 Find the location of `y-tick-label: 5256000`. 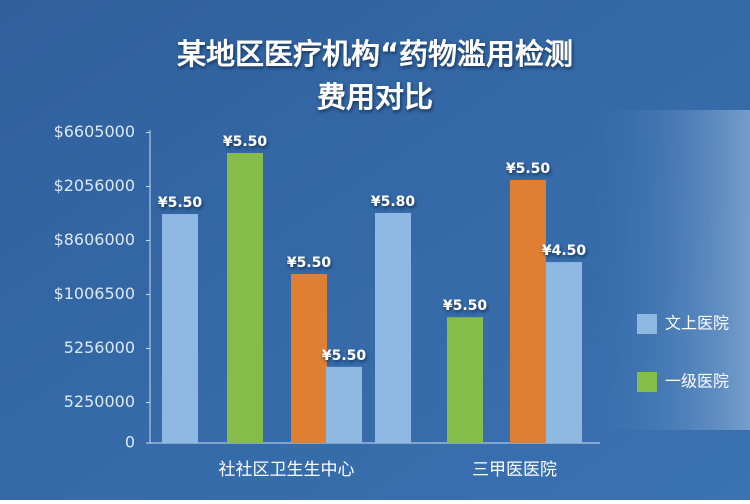

y-tick-label: 5256000 is located at coordinates (99, 347).